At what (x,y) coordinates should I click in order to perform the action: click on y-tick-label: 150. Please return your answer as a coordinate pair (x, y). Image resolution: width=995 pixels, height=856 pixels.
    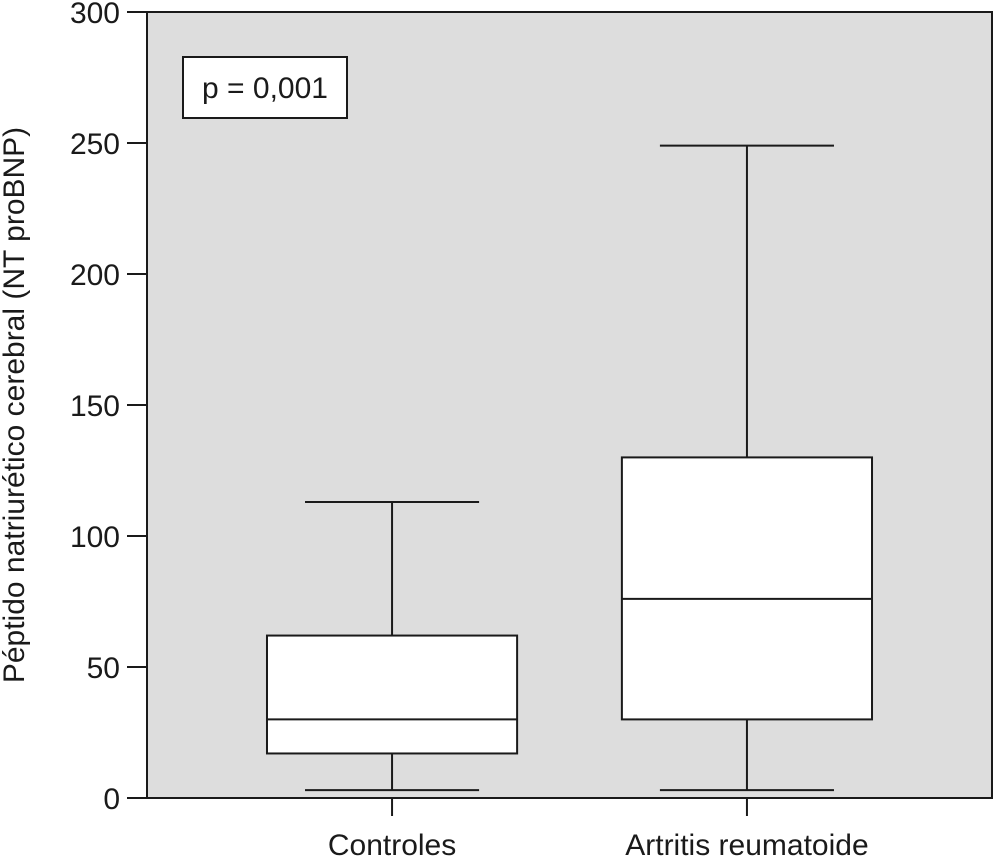
    Looking at the image, I should click on (95, 406).